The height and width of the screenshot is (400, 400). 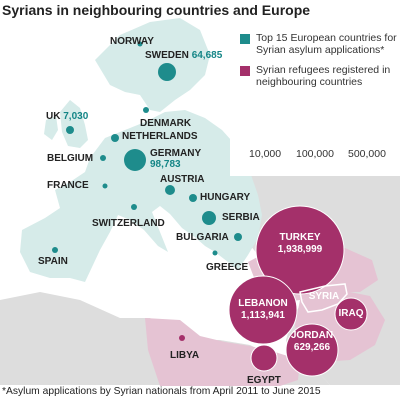 What do you see at coordinates (184, 55) in the screenshot?
I see `label-sweden: SWEDEN 64,685` at bounding box center [184, 55].